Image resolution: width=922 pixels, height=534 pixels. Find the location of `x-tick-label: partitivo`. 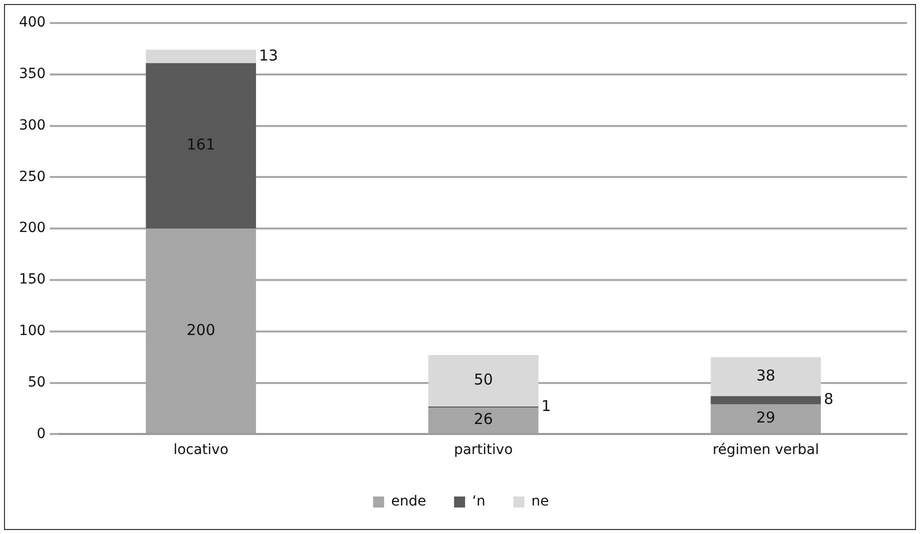

x-tick-label: partitivo is located at coordinates (483, 450).